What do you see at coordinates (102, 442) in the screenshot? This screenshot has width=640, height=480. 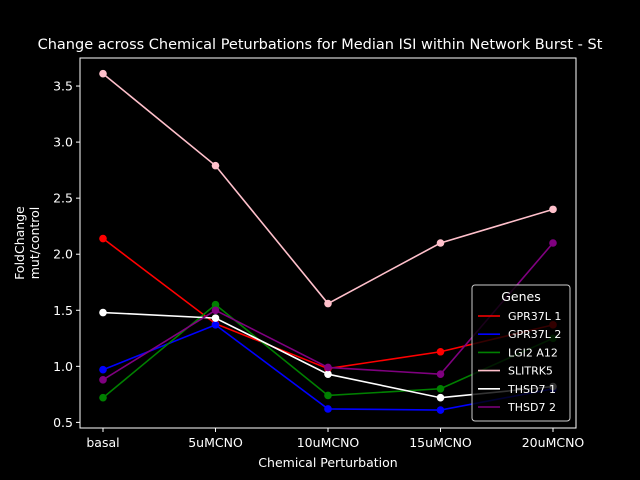 I see `x-tick-label: basal` at bounding box center [102, 442].